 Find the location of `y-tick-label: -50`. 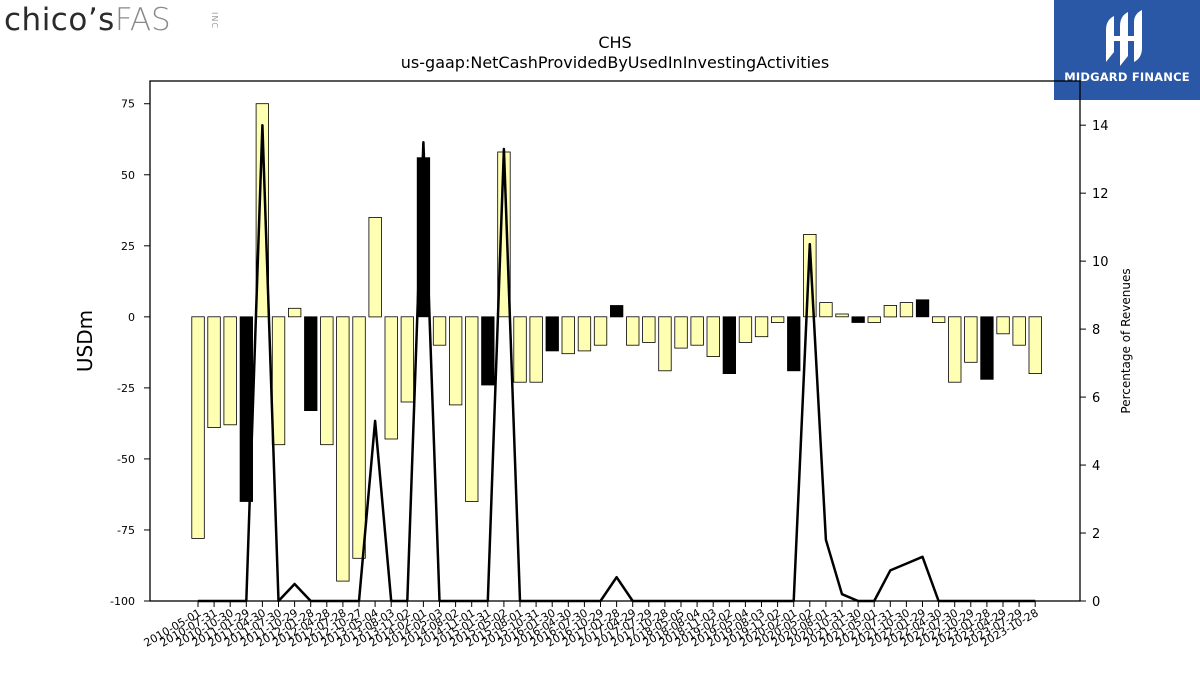

y-tick-label: -50 is located at coordinates (126, 459).